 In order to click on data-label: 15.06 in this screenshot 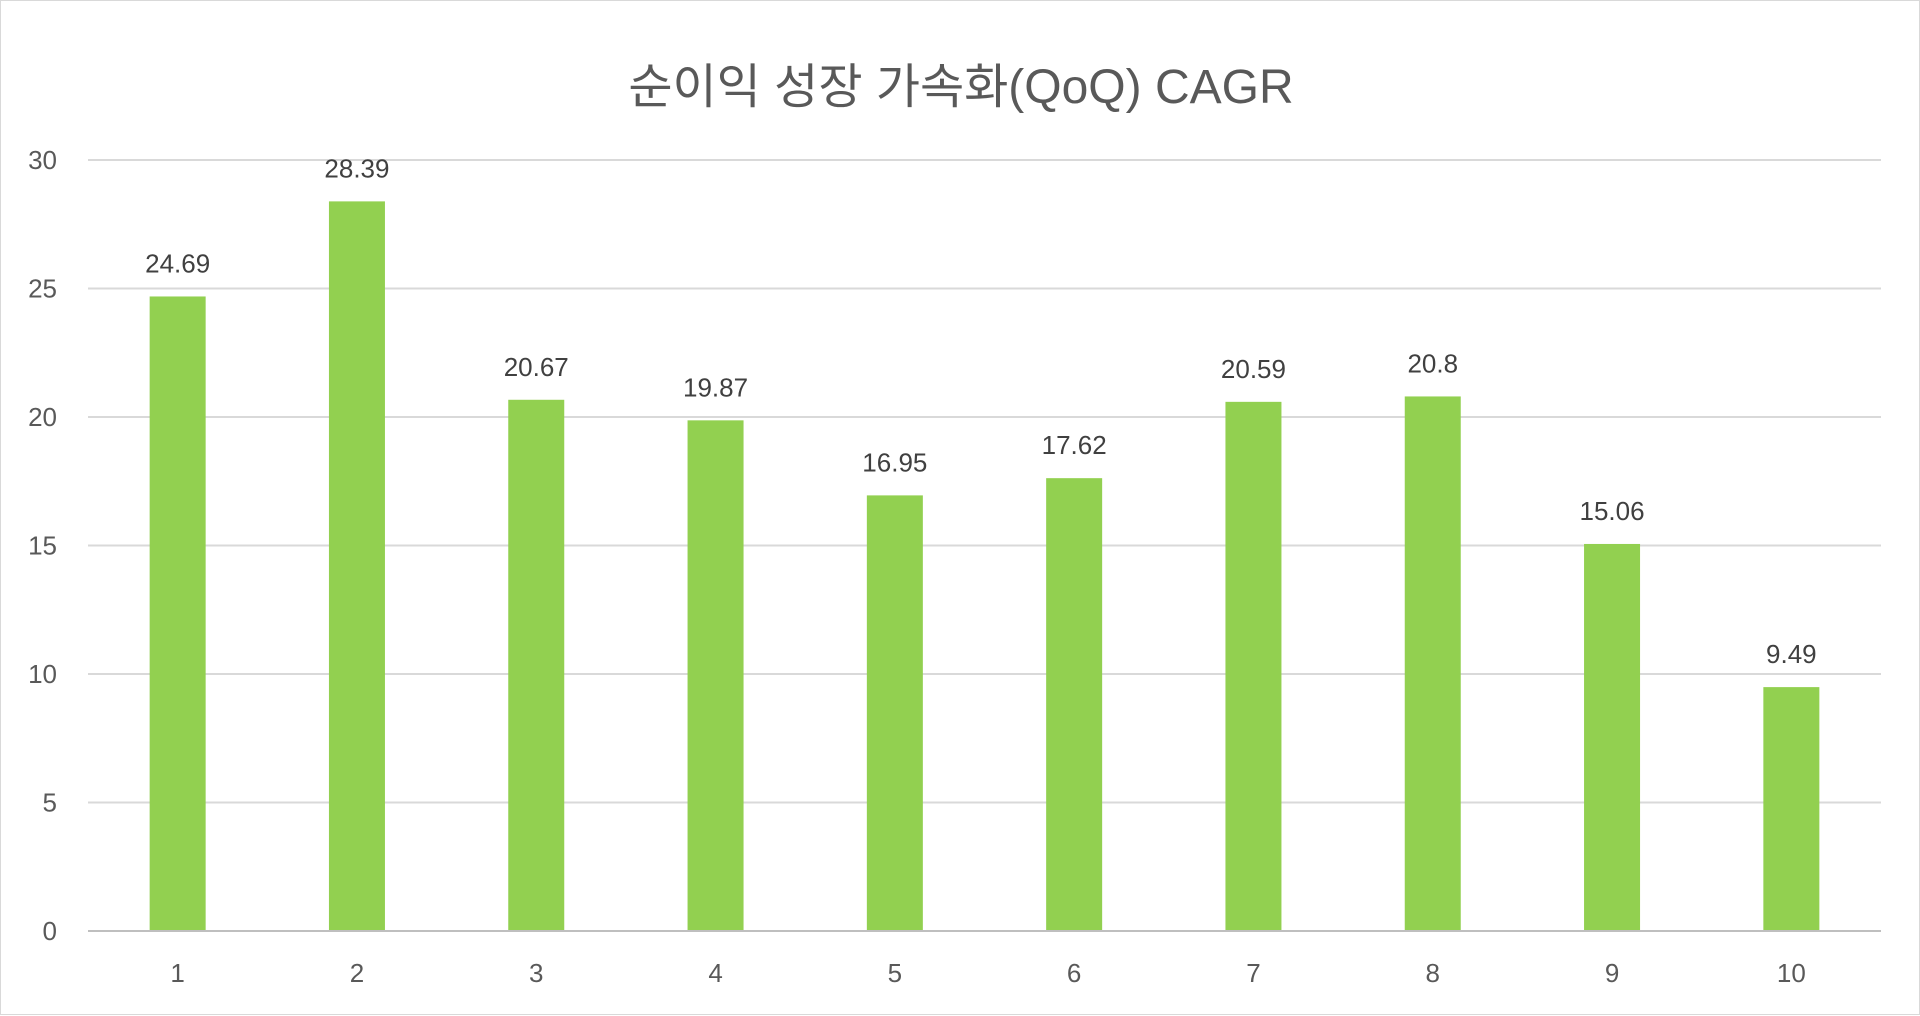, I will do `click(1612, 511)`.